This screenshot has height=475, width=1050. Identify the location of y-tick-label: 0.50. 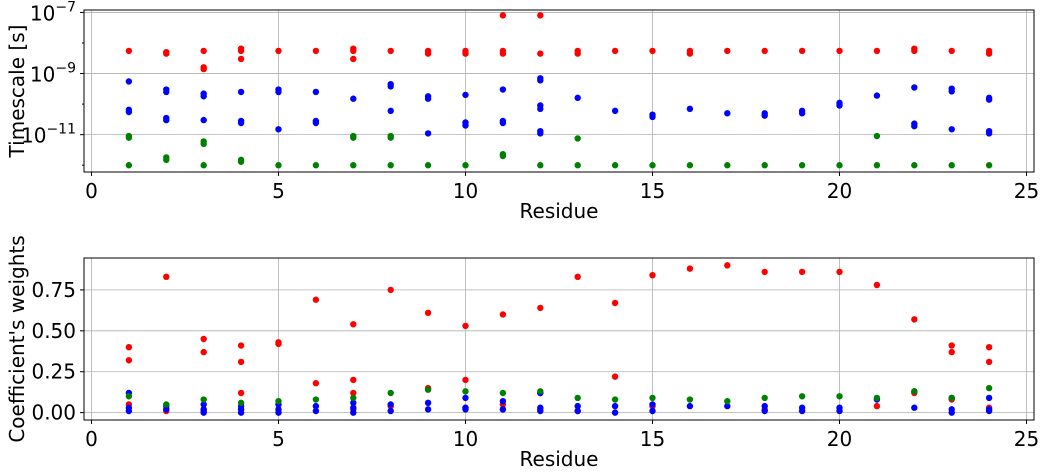
(53, 331).